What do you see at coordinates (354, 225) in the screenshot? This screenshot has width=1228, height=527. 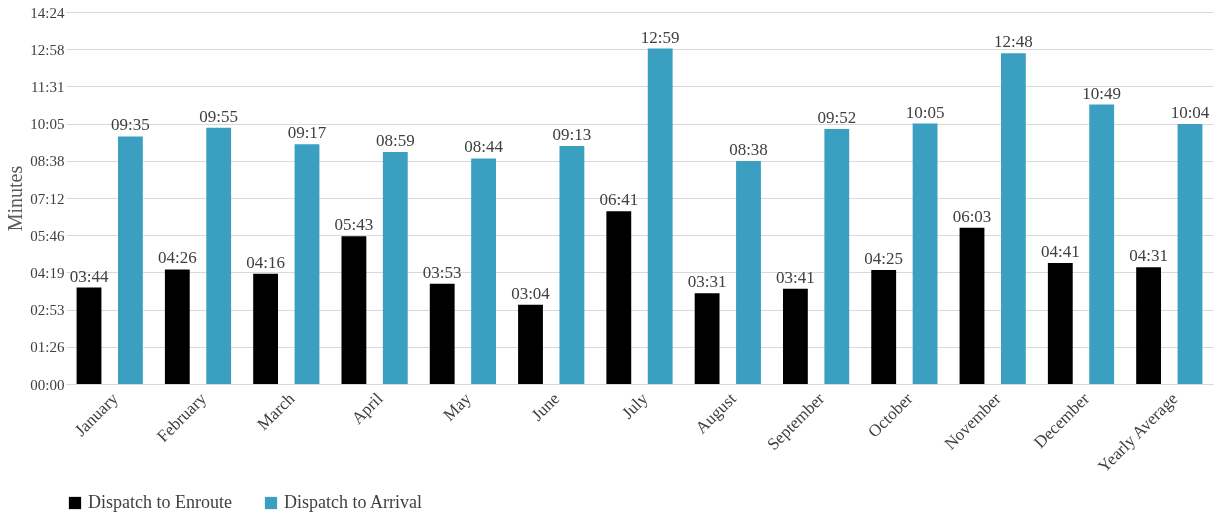 I see `data-label: 05:43` at bounding box center [354, 225].